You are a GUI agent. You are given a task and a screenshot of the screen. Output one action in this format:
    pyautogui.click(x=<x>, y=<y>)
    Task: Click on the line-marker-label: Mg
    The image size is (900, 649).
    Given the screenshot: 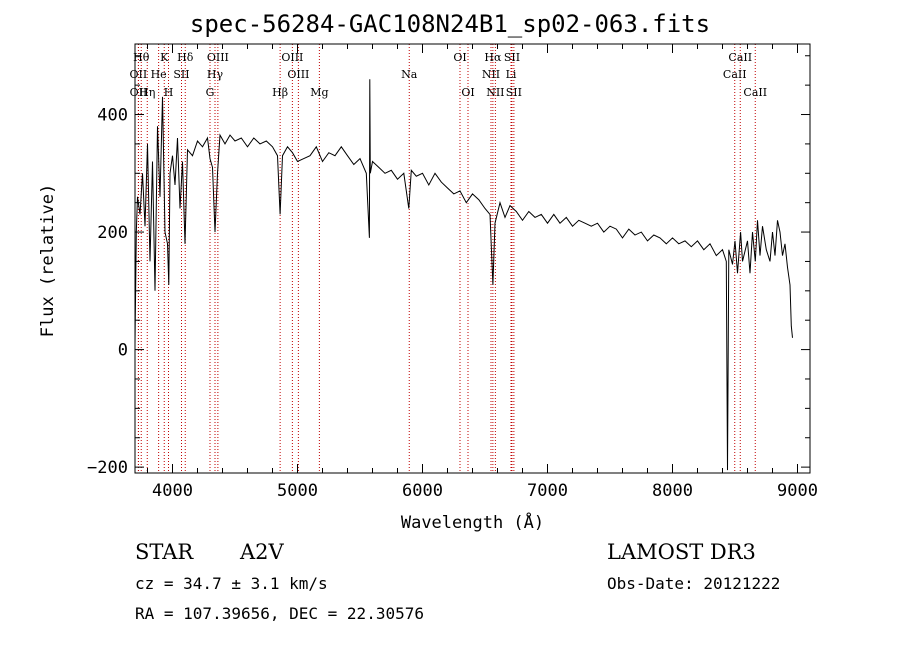 What is the action you would take?
    pyautogui.click(x=319, y=92)
    